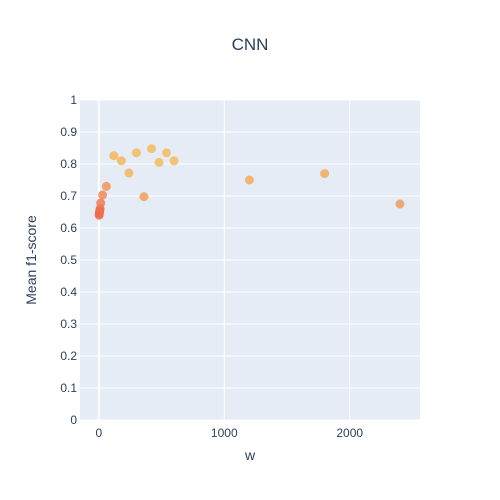 This screenshot has height=500, width=500. I want to click on y-tick-label: 0.8, so click(68, 164).